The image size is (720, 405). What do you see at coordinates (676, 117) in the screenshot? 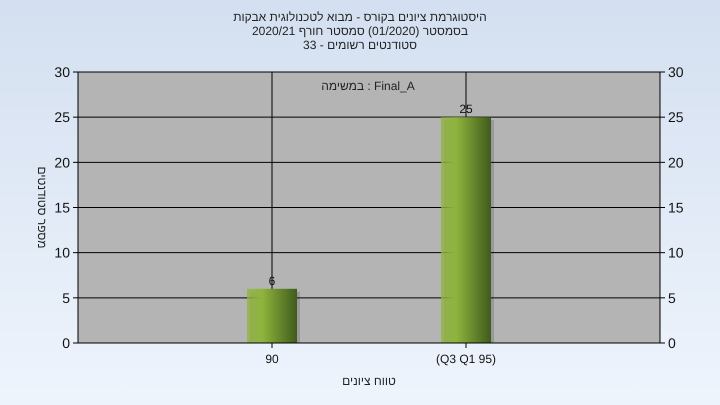
I see `y2-tick-label: 25` at bounding box center [676, 117].